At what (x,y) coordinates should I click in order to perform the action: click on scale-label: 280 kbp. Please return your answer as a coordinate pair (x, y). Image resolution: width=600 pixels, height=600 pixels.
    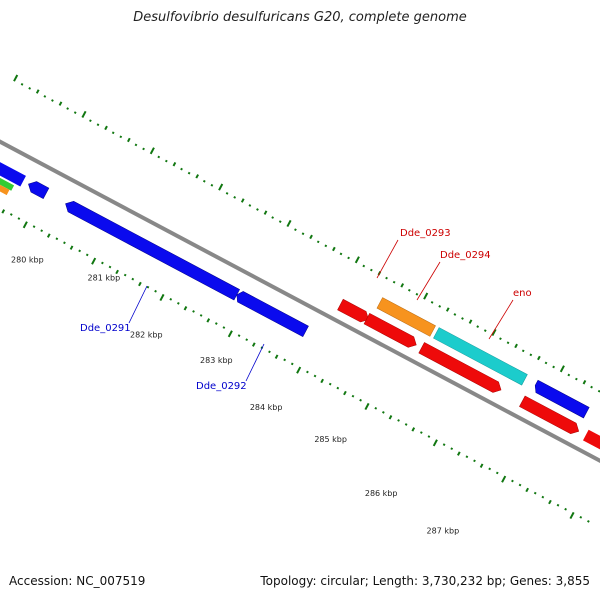
    Looking at the image, I should click on (27, 260).